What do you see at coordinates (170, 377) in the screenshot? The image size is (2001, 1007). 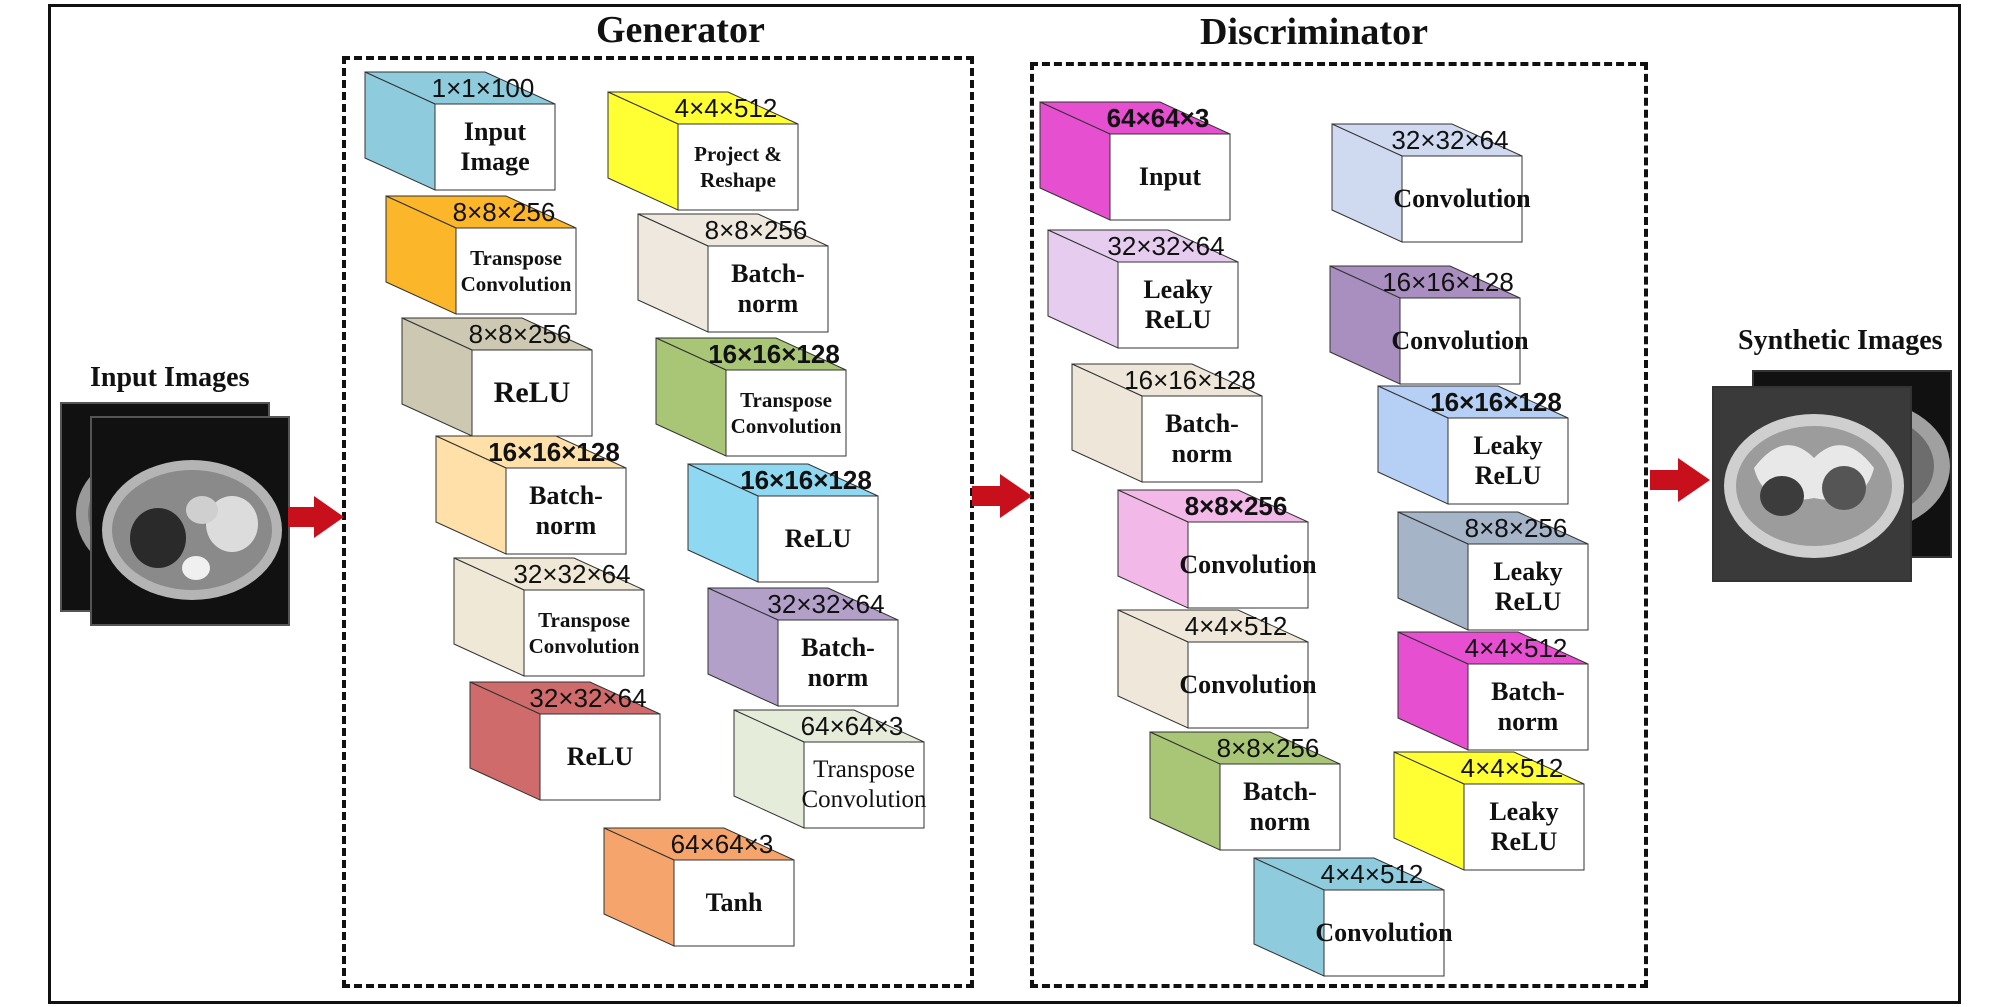 I see `input-images-title: Input Images` at bounding box center [170, 377].